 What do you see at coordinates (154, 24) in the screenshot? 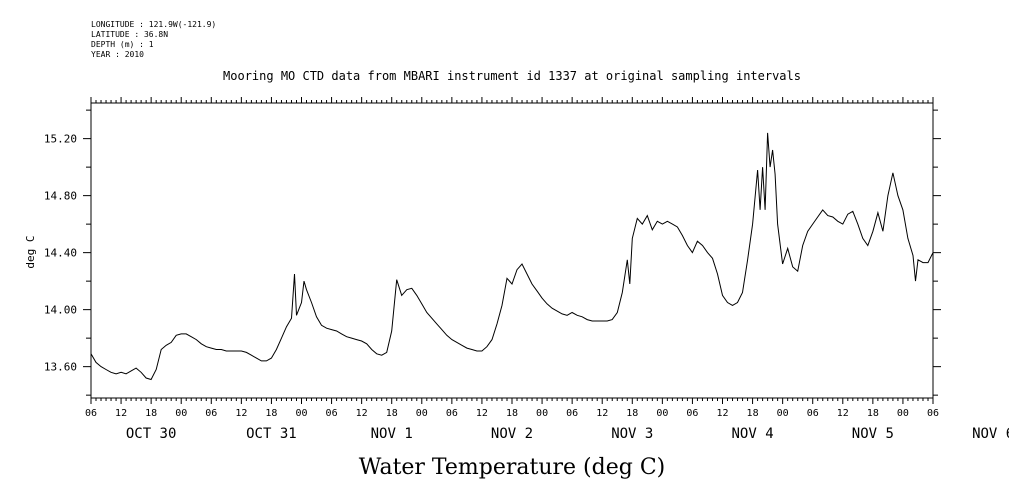
I see `longitude-text: LONGITUDE : 121.9W(-121.9)` at bounding box center [154, 24].